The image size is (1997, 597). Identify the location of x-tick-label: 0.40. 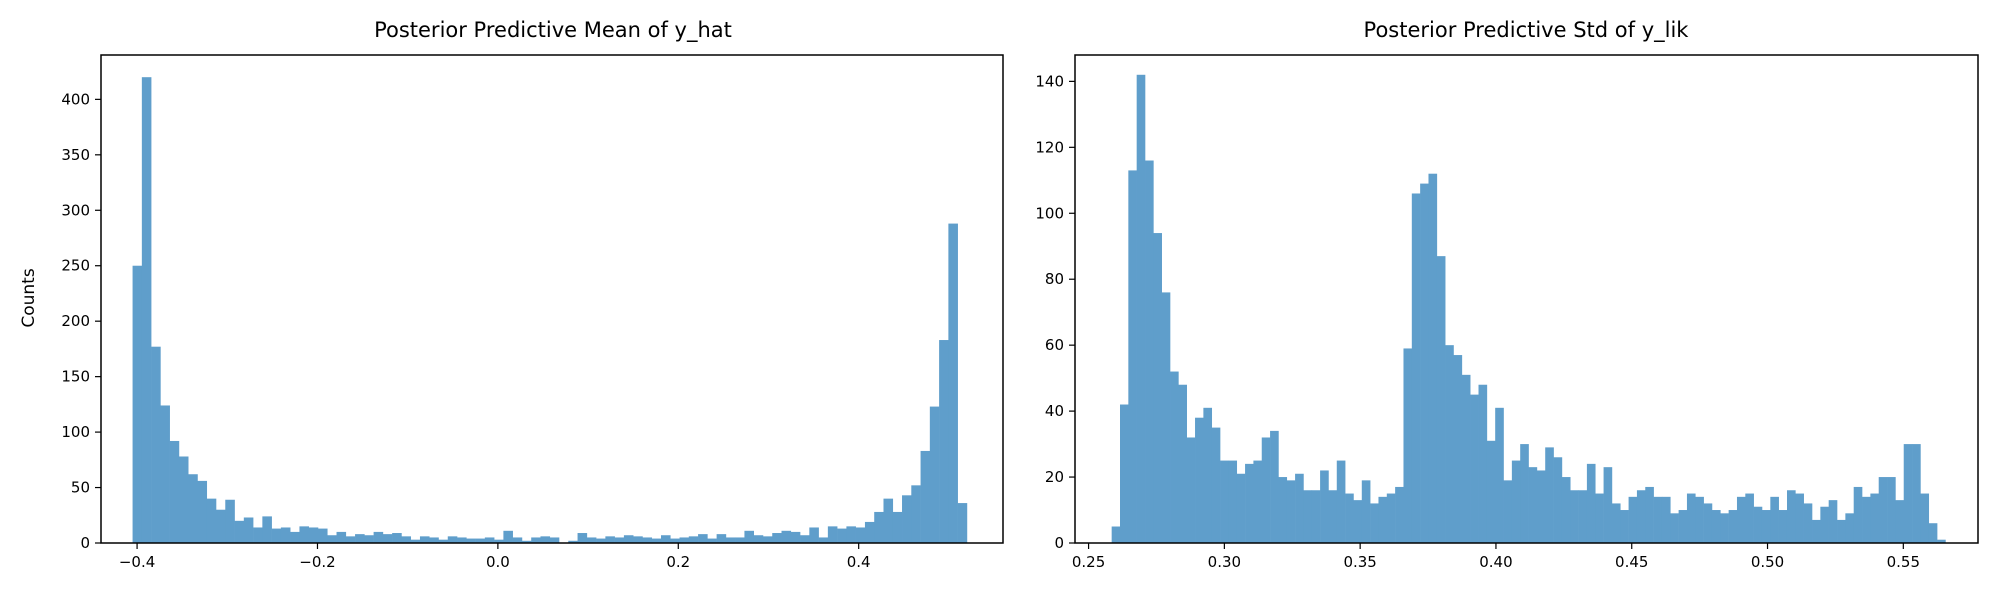
(1495, 562).